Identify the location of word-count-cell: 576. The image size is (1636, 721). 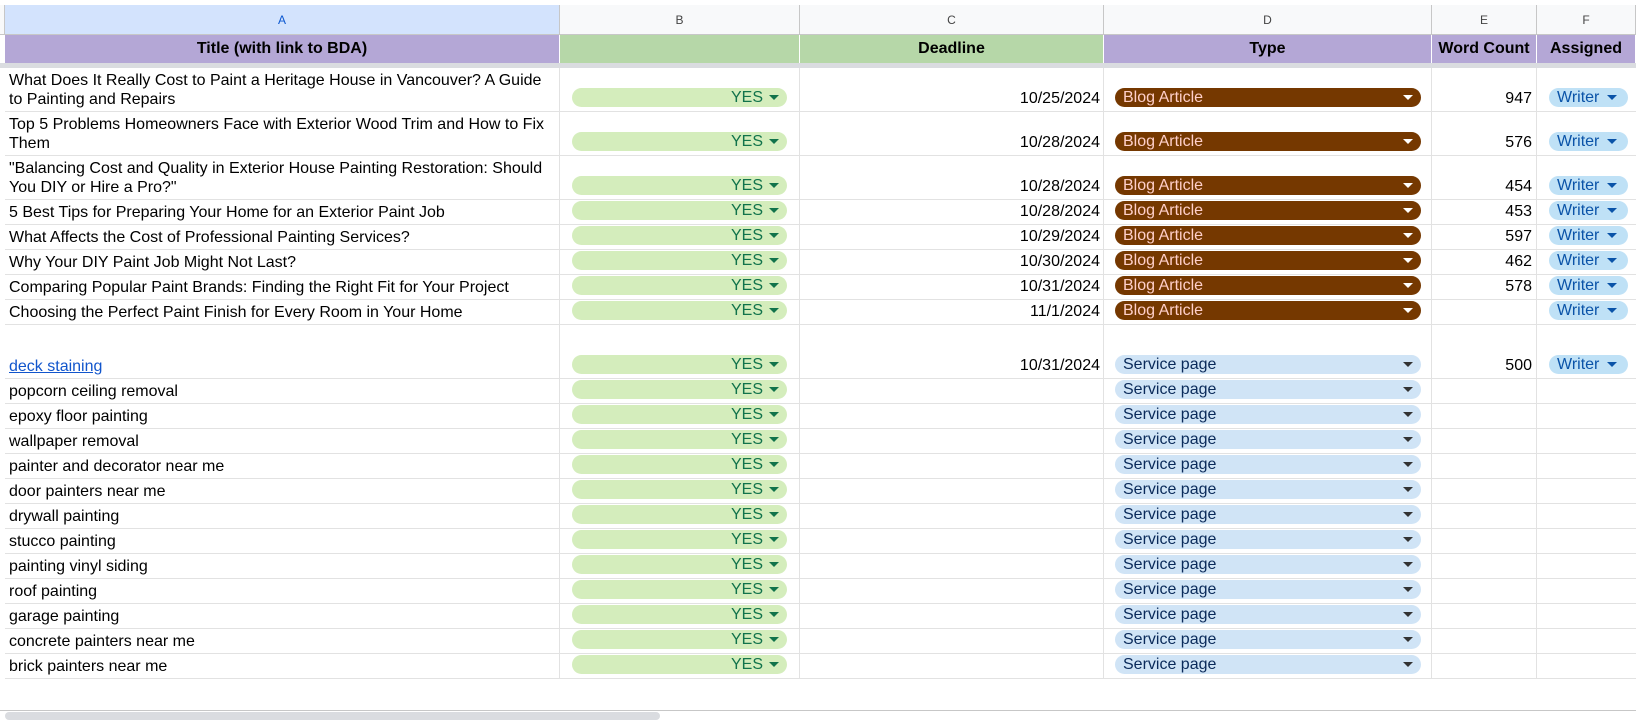
(1484, 133).